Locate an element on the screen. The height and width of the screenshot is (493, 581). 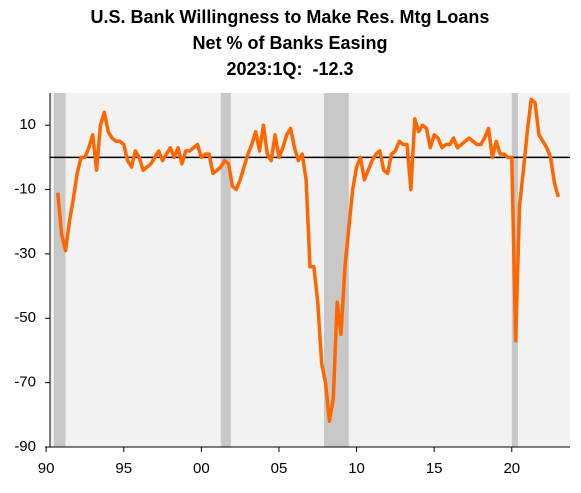
y-tick-label: -90 is located at coordinates (25, 446).